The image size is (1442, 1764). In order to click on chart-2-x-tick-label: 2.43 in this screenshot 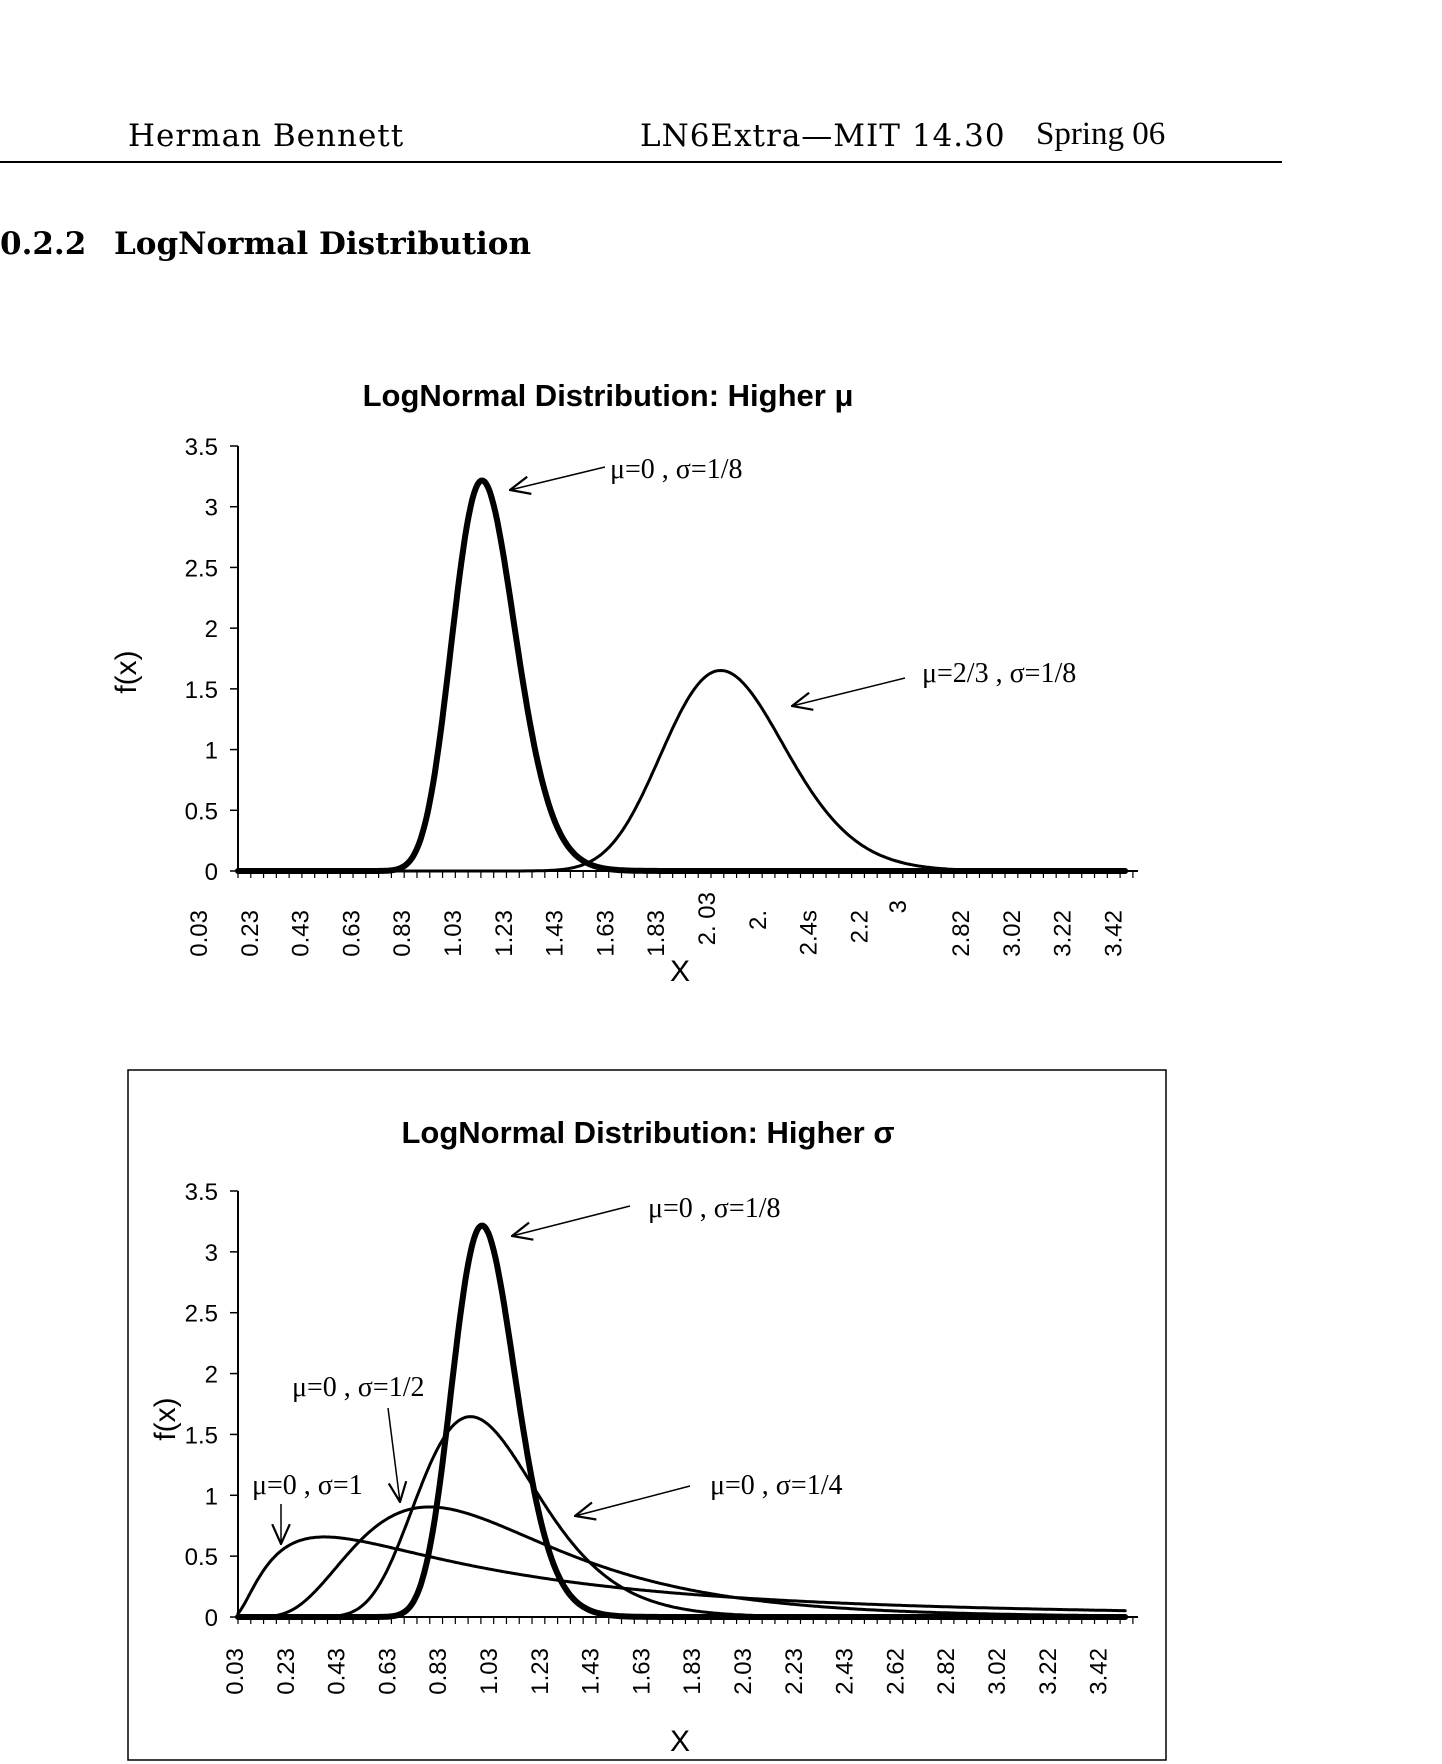, I will do `click(845, 1671)`.